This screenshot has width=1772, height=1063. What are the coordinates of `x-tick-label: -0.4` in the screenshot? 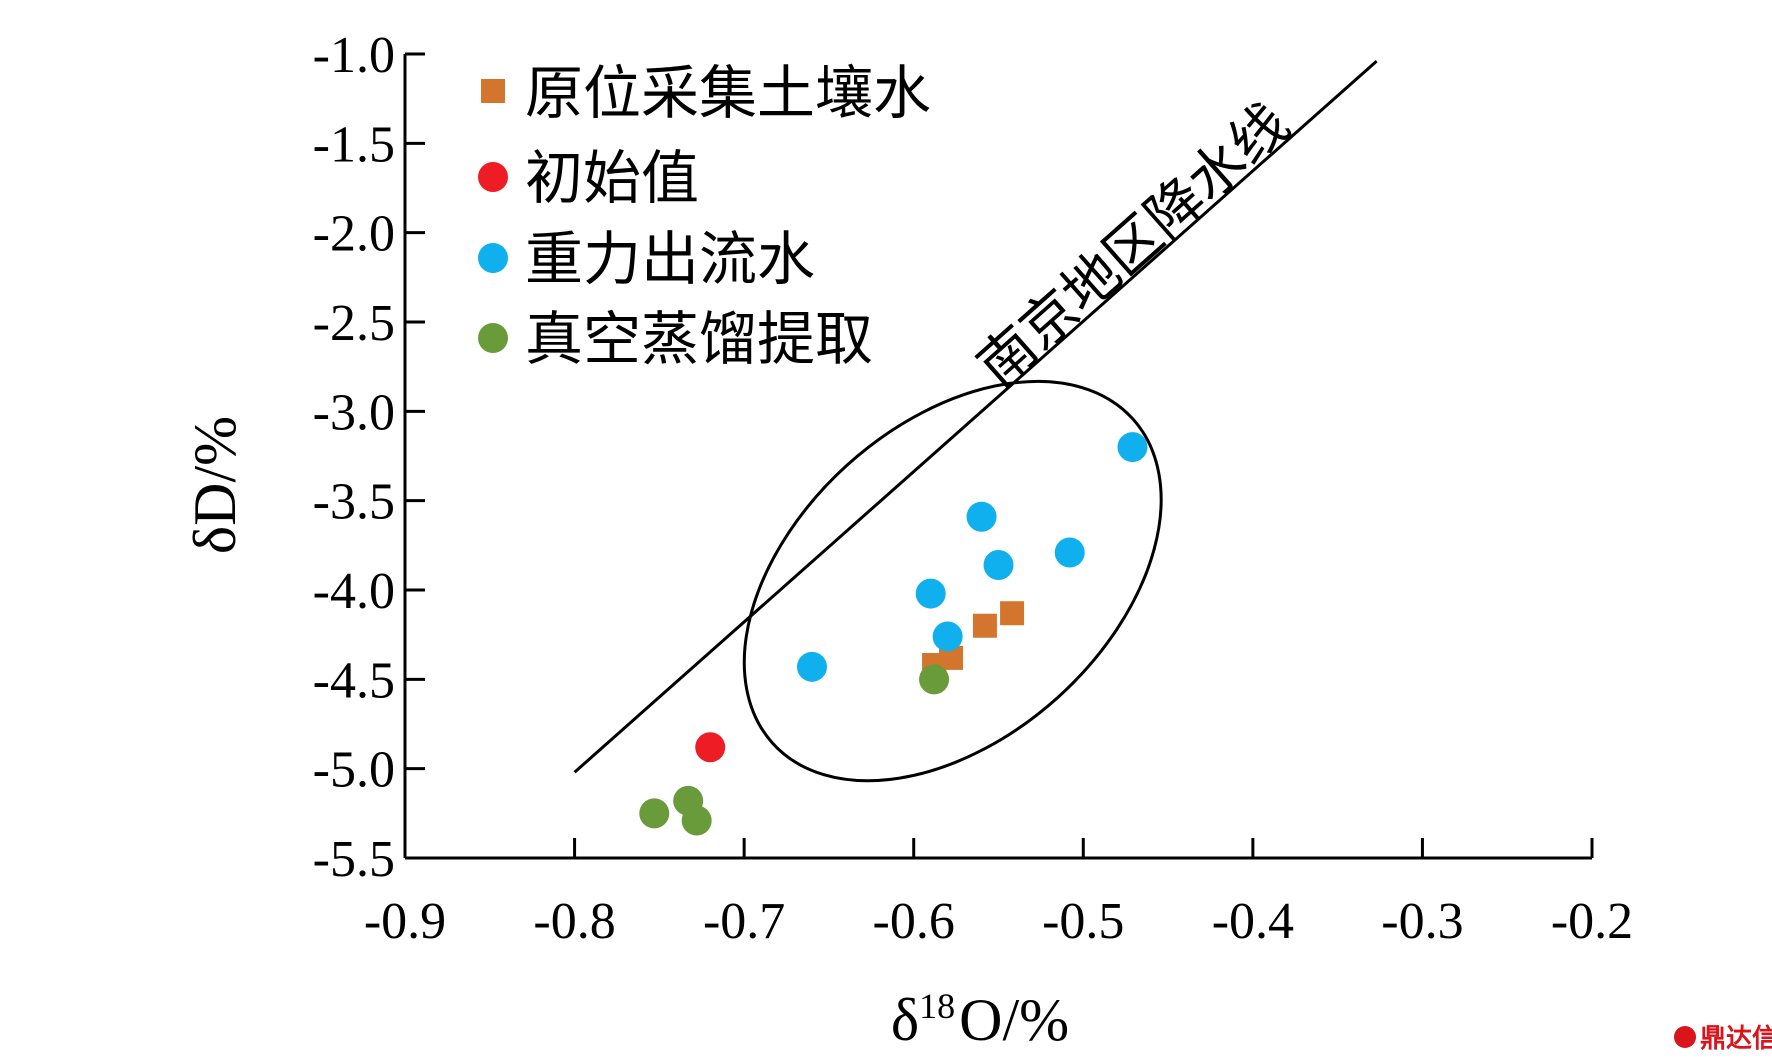 It's located at (1253, 921).